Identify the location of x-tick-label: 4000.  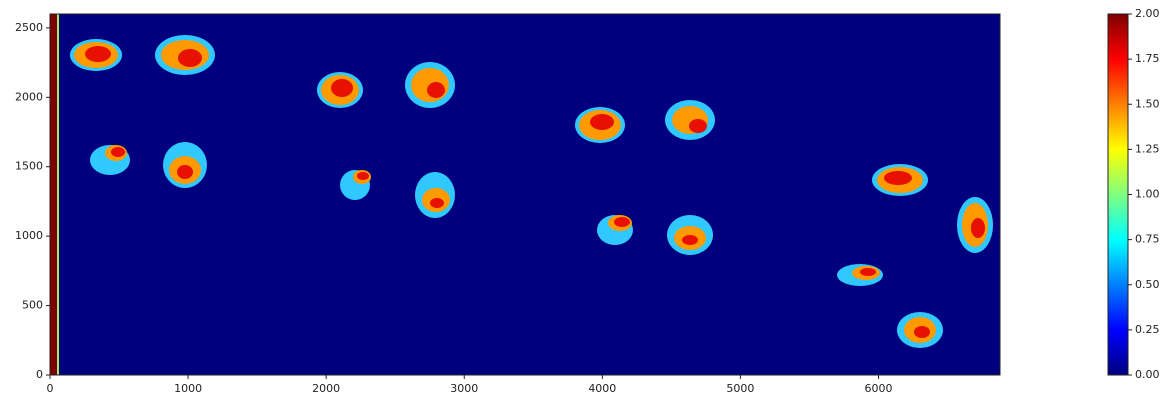
(602, 388).